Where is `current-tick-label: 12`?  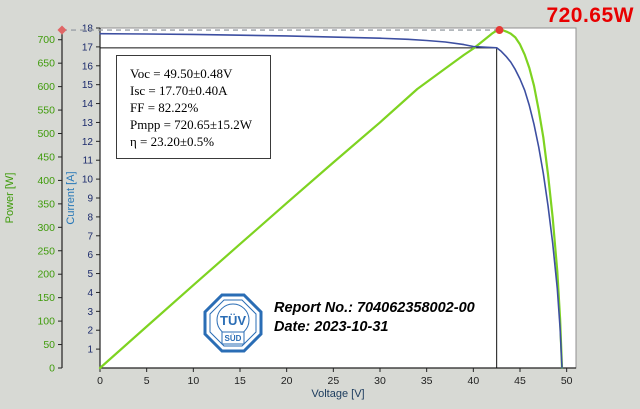
current-tick-label: 12 is located at coordinates (88, 142).